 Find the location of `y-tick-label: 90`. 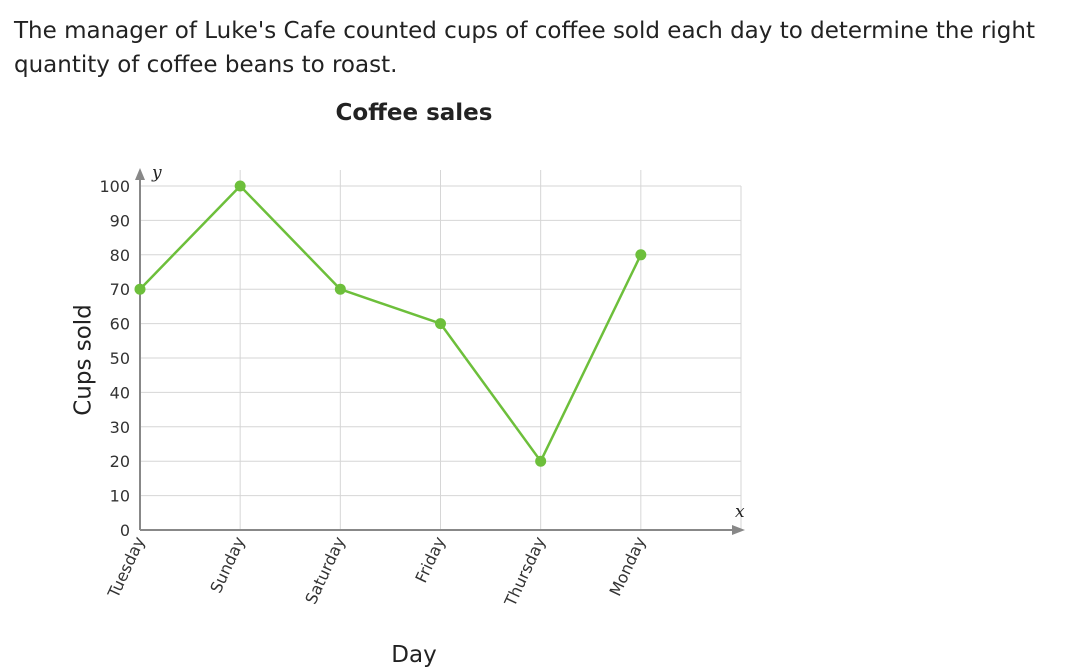

y-tick-label: 90 is located at coordinates (120, 220).